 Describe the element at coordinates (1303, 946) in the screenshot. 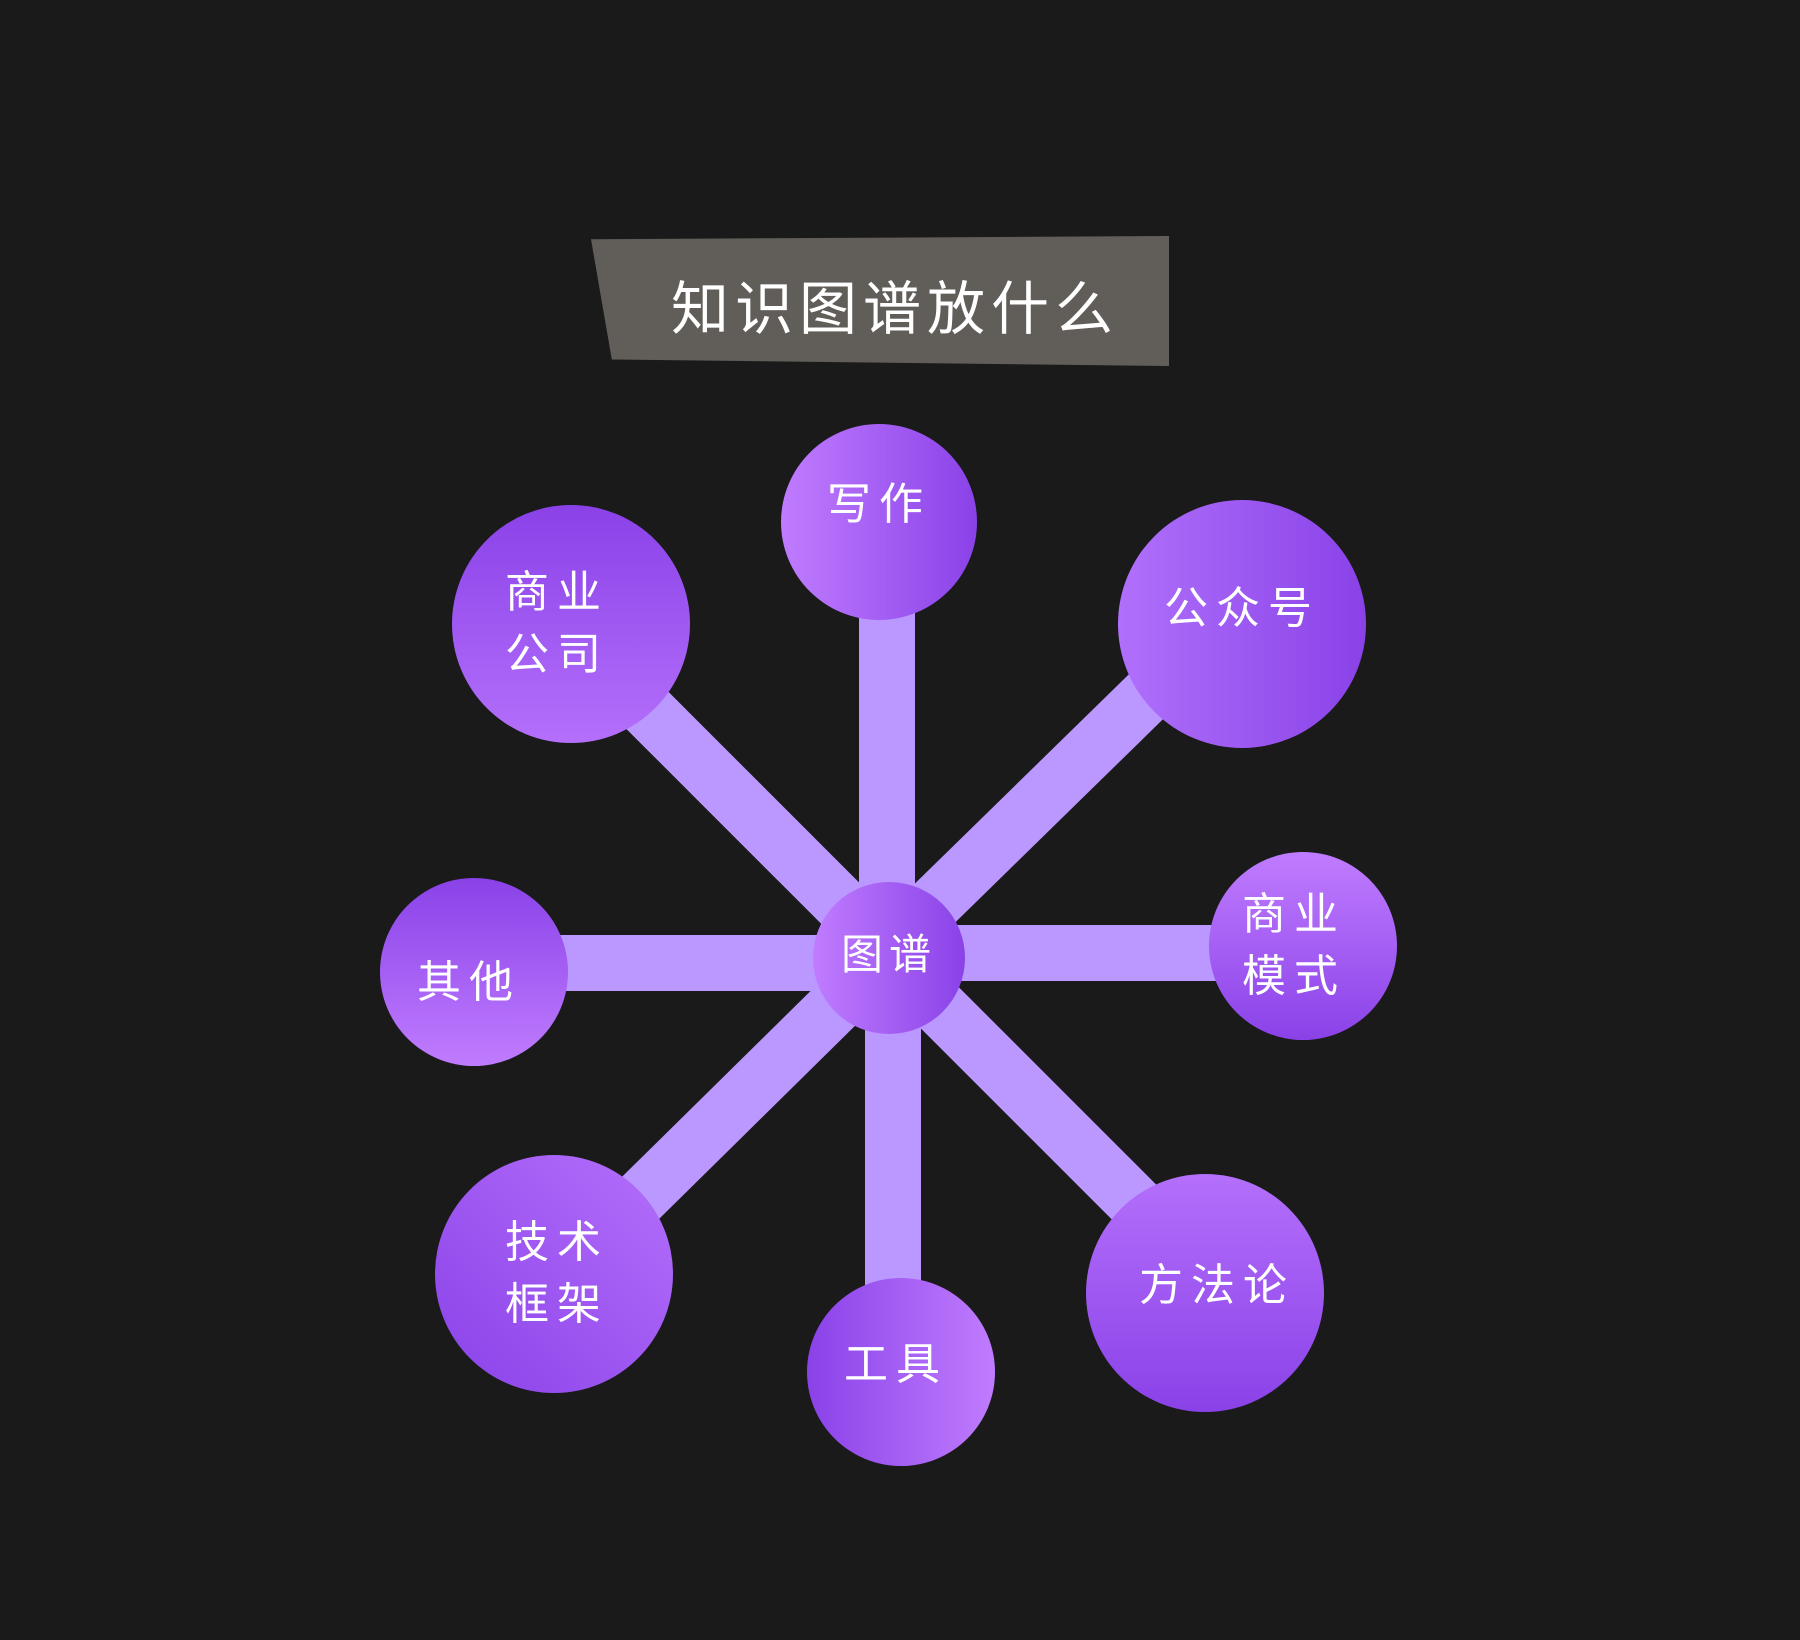

I see `node-business-model: 商业 模式` at that location.